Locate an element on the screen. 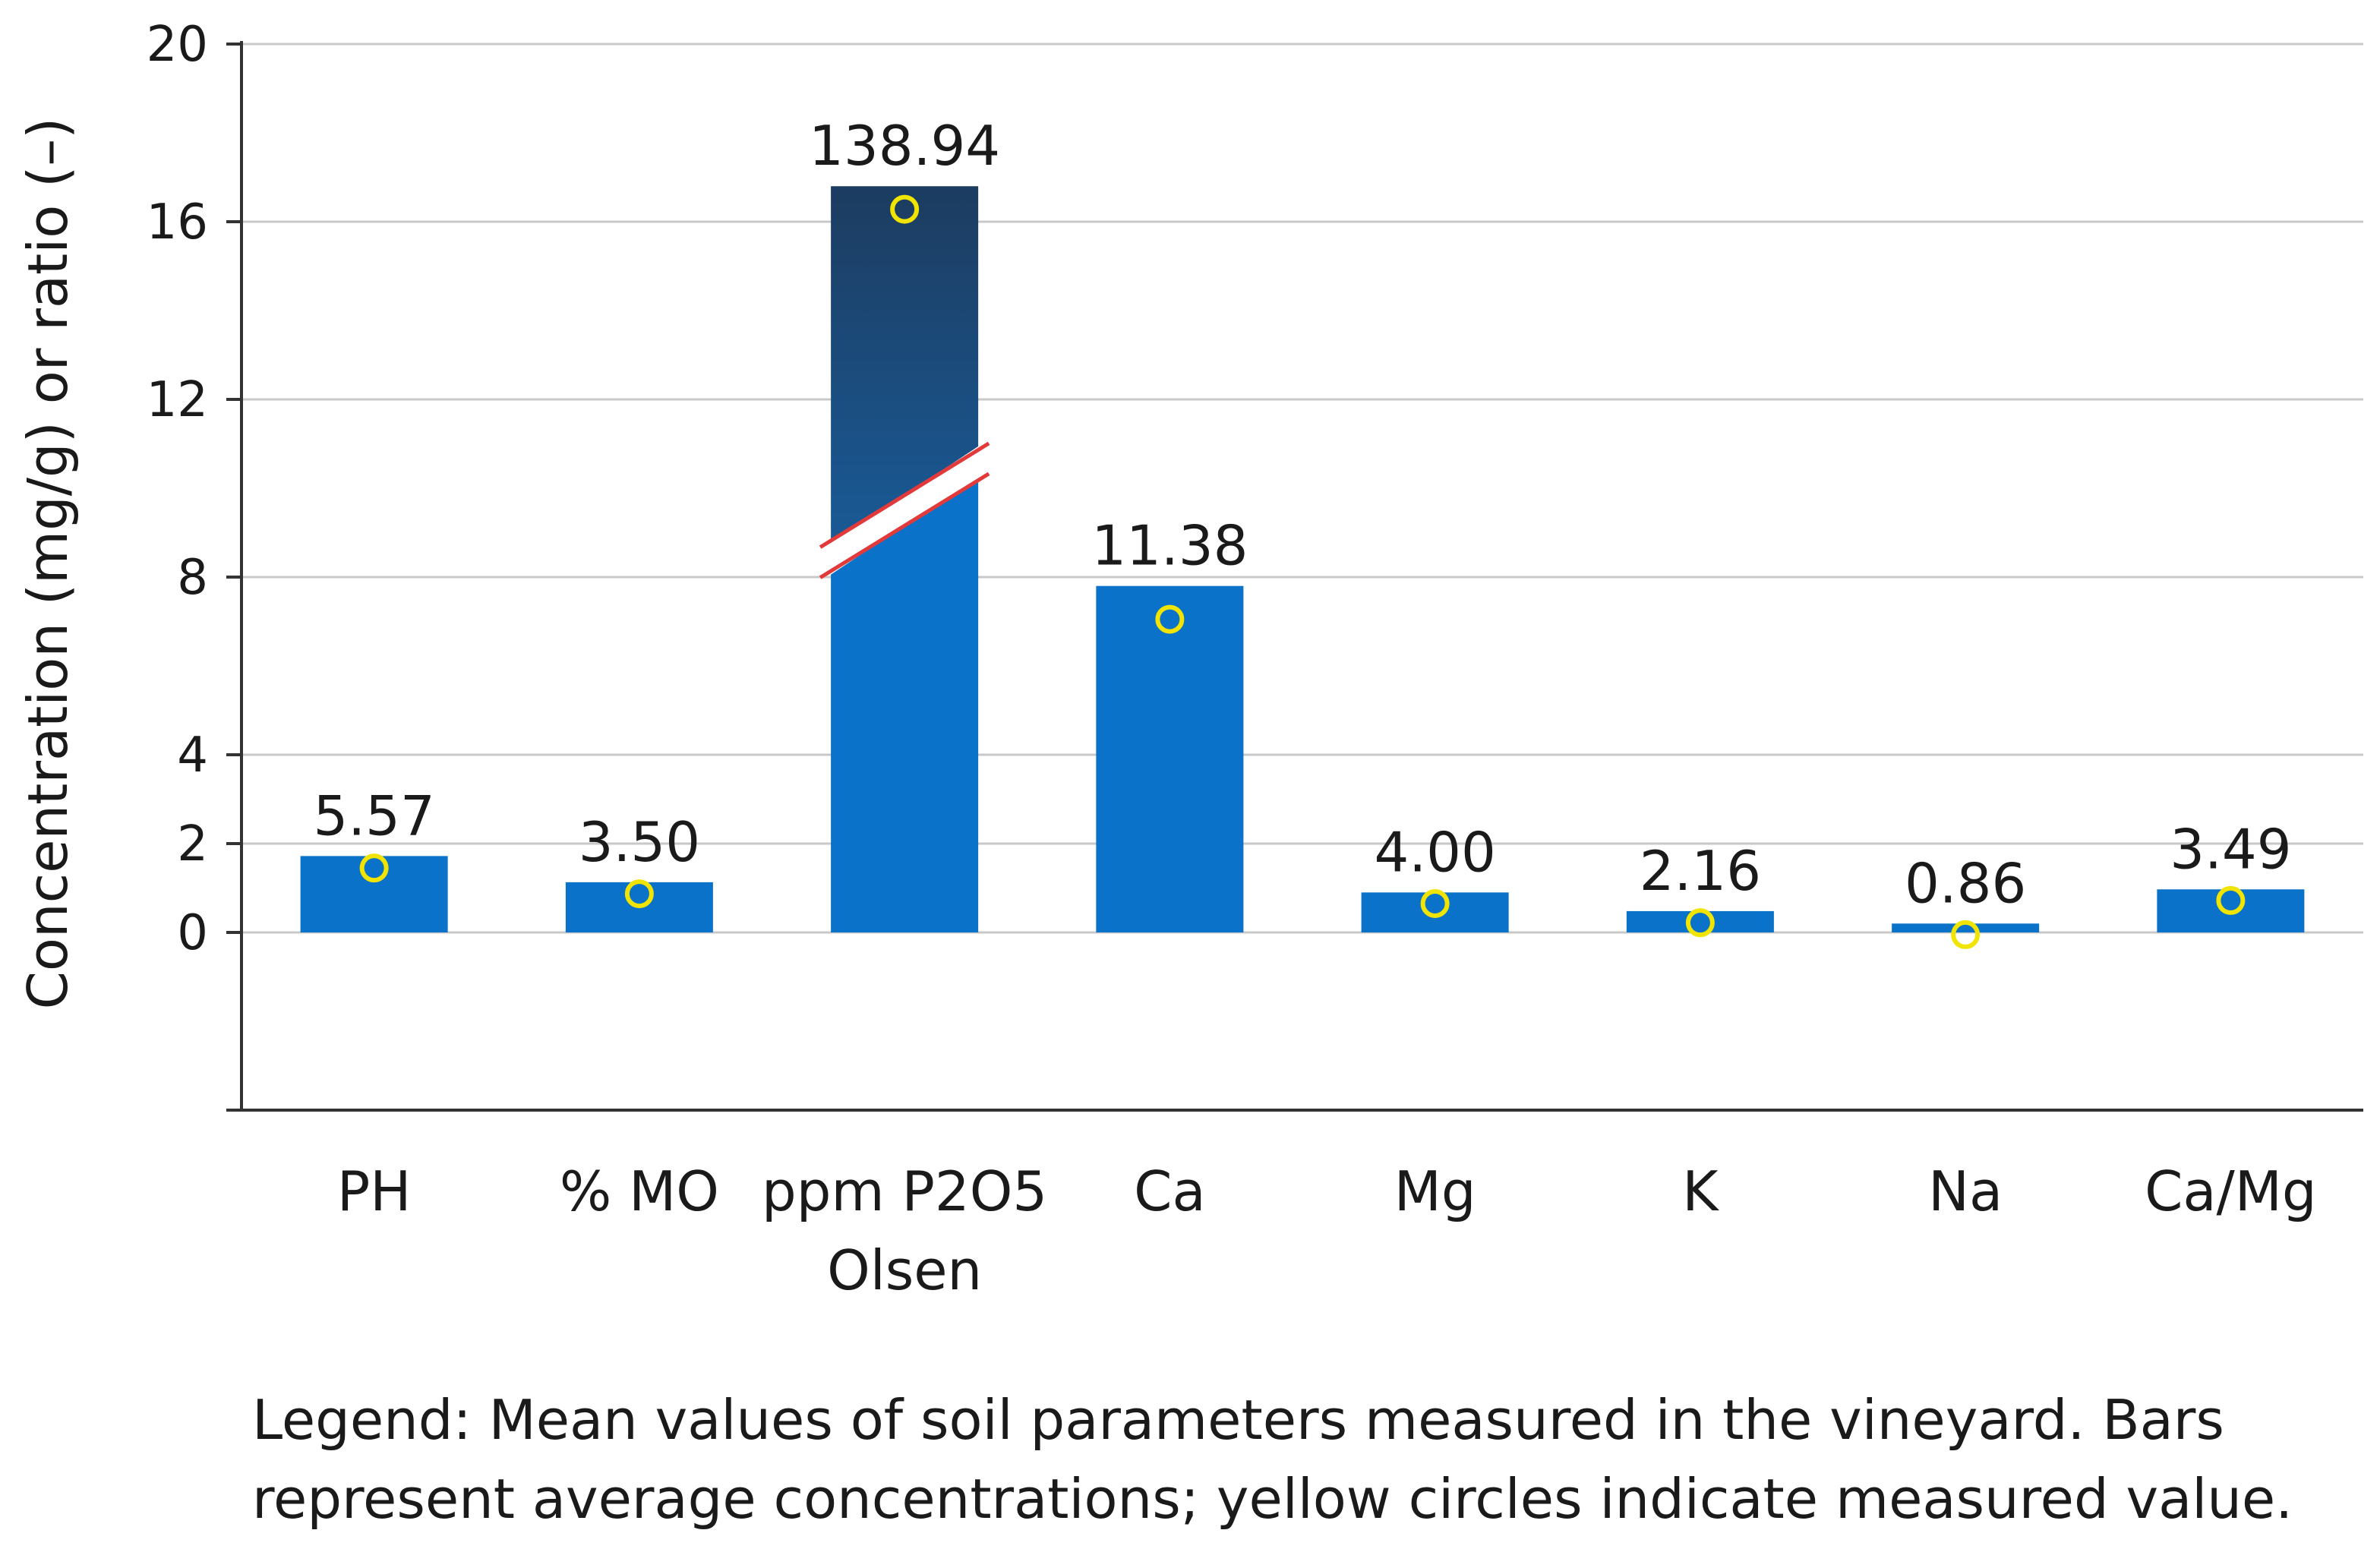  bar-ppm-p2o5-olsen-break-gap is located at coordinates (905, 511).